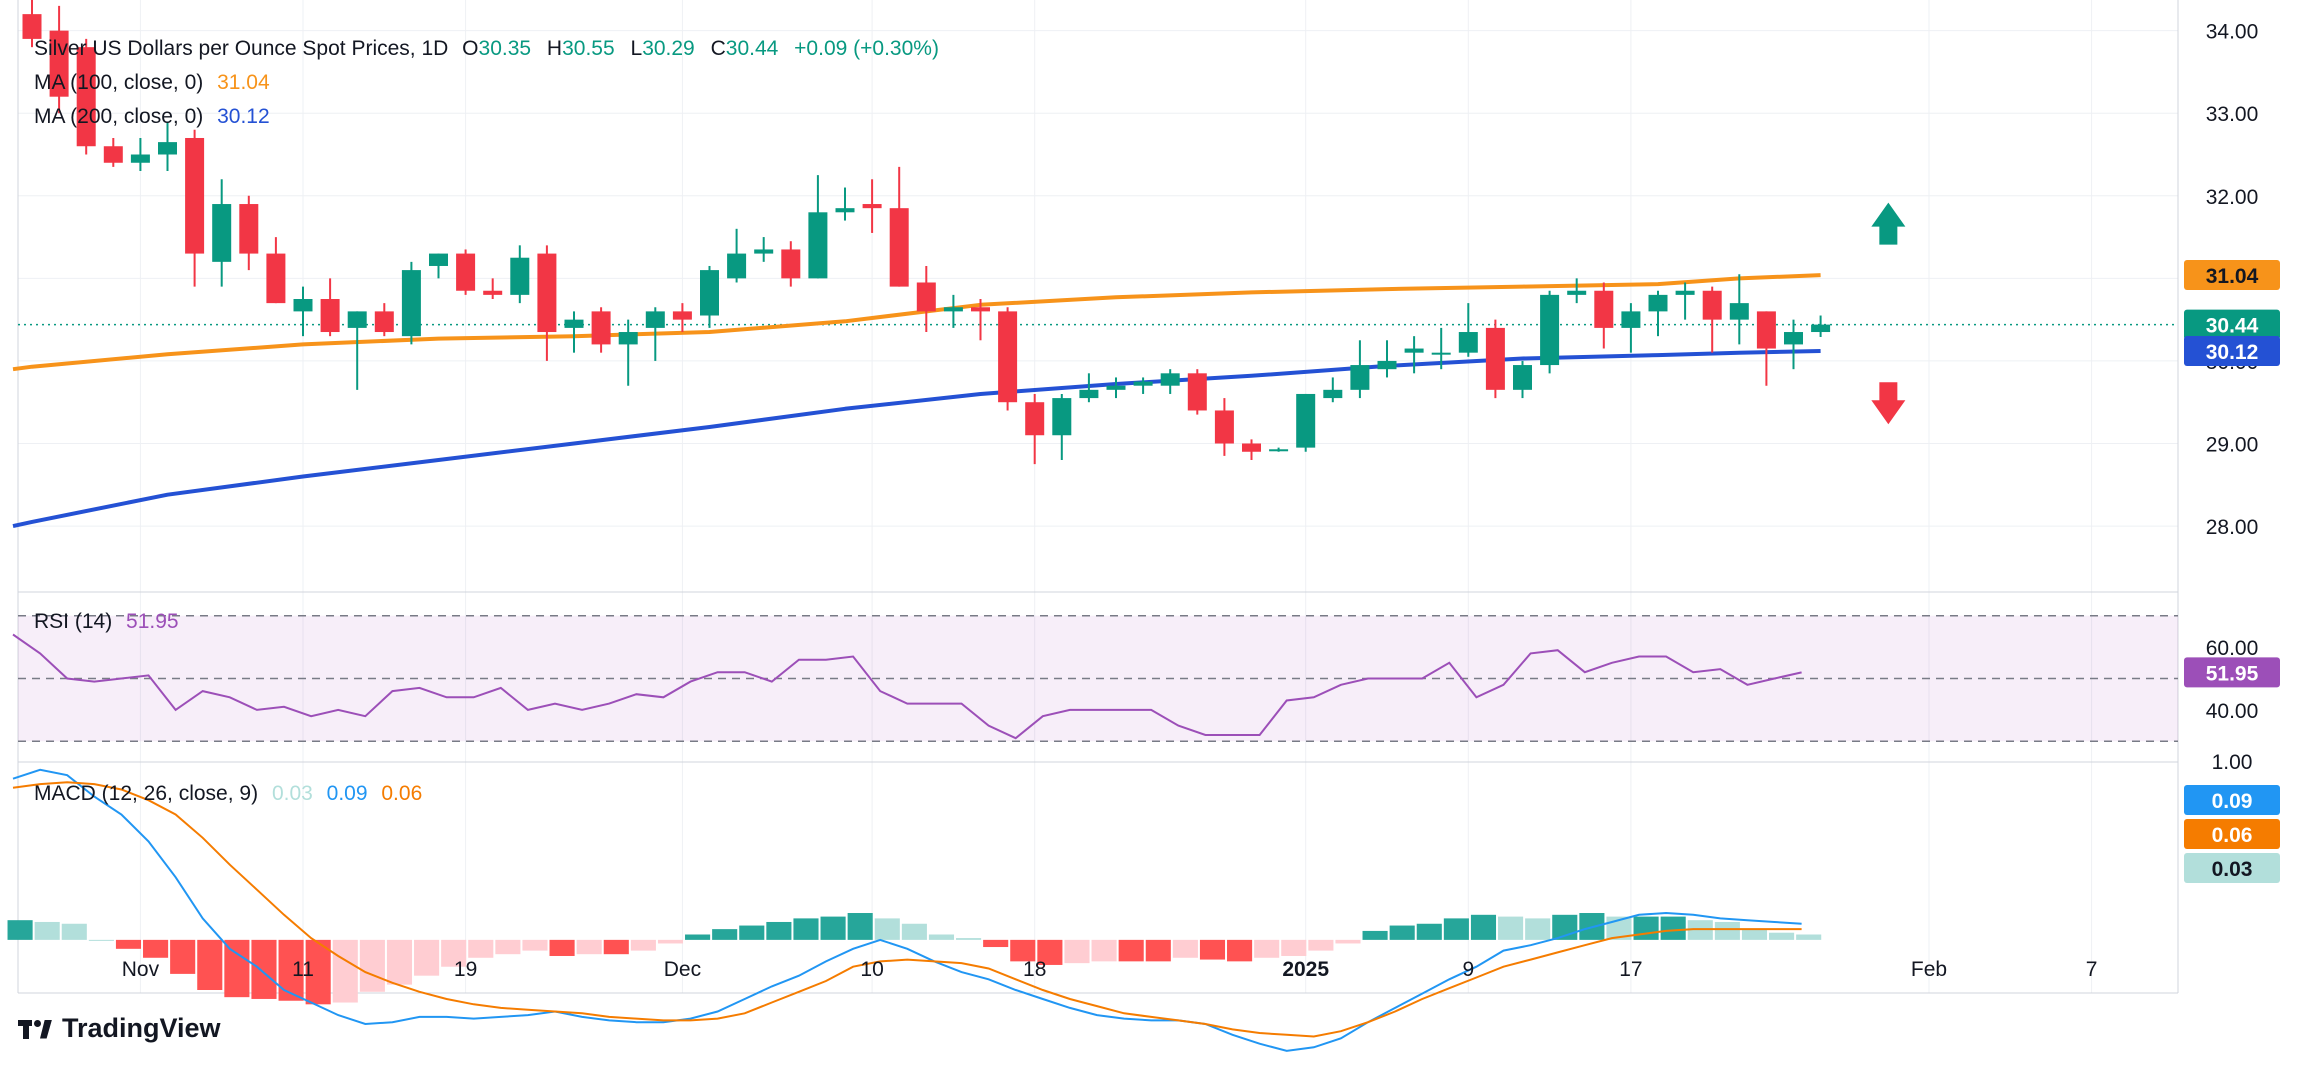 Image resolution: width=2304 pixels, height=1071 pixels. Describe the element at coordinates (119, 82) in the screenshot. I see `legend-ma100-label: MA (100, close, 0)` at that location.